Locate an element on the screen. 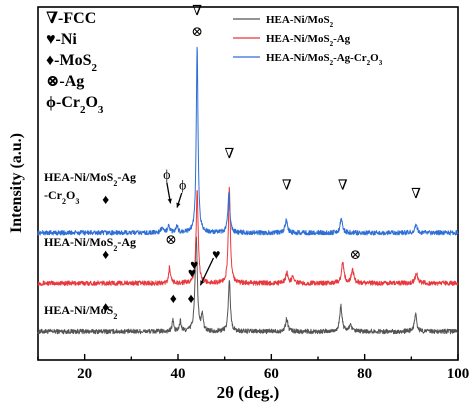  x-tick-label: 80 is located at coordinates (364, 374).